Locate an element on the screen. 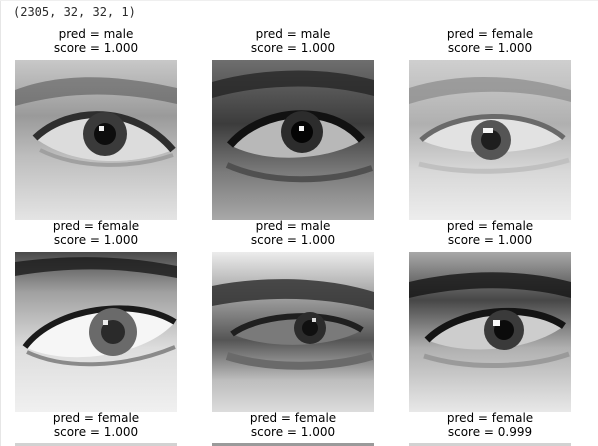 This screenshot has width=598, height=446. output-top-border is located at coordinates (299, 0).